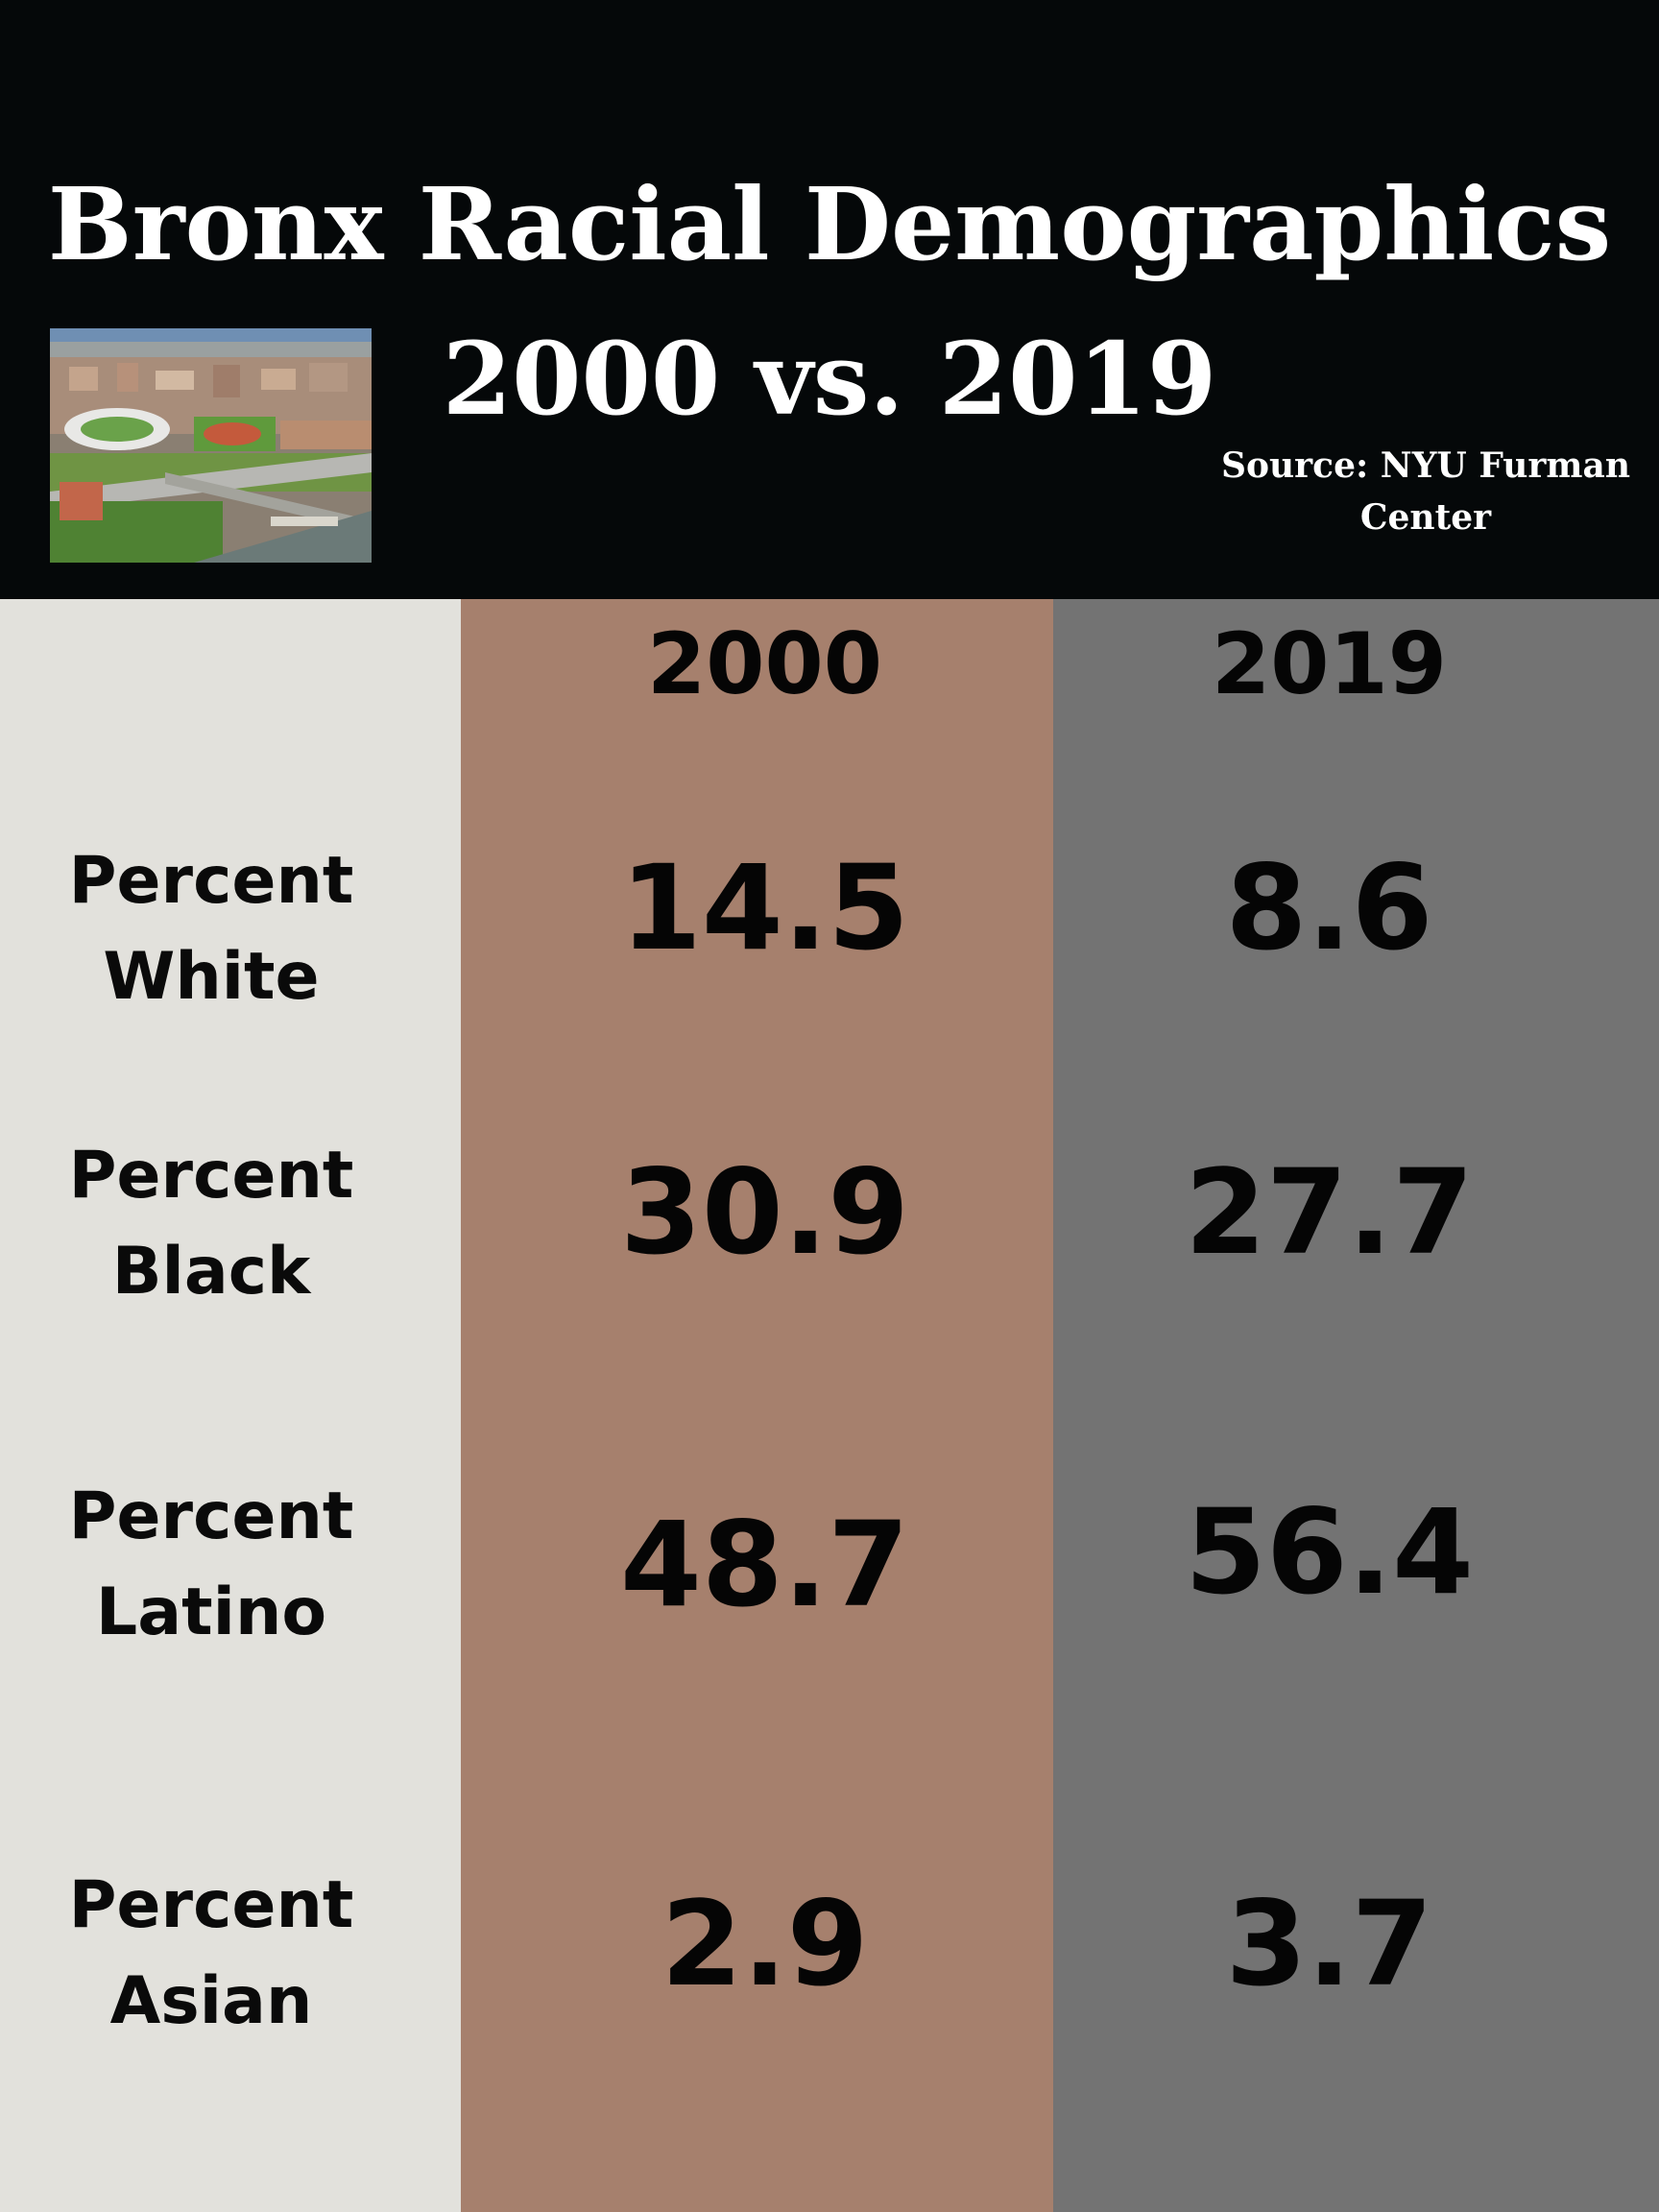 This screenshot has height=2212, width=1659. What do you see at coordinates (1329, 908) in the screenshot?
I see `value-2019-white: 8.6` at bounding box center [1329, 908].